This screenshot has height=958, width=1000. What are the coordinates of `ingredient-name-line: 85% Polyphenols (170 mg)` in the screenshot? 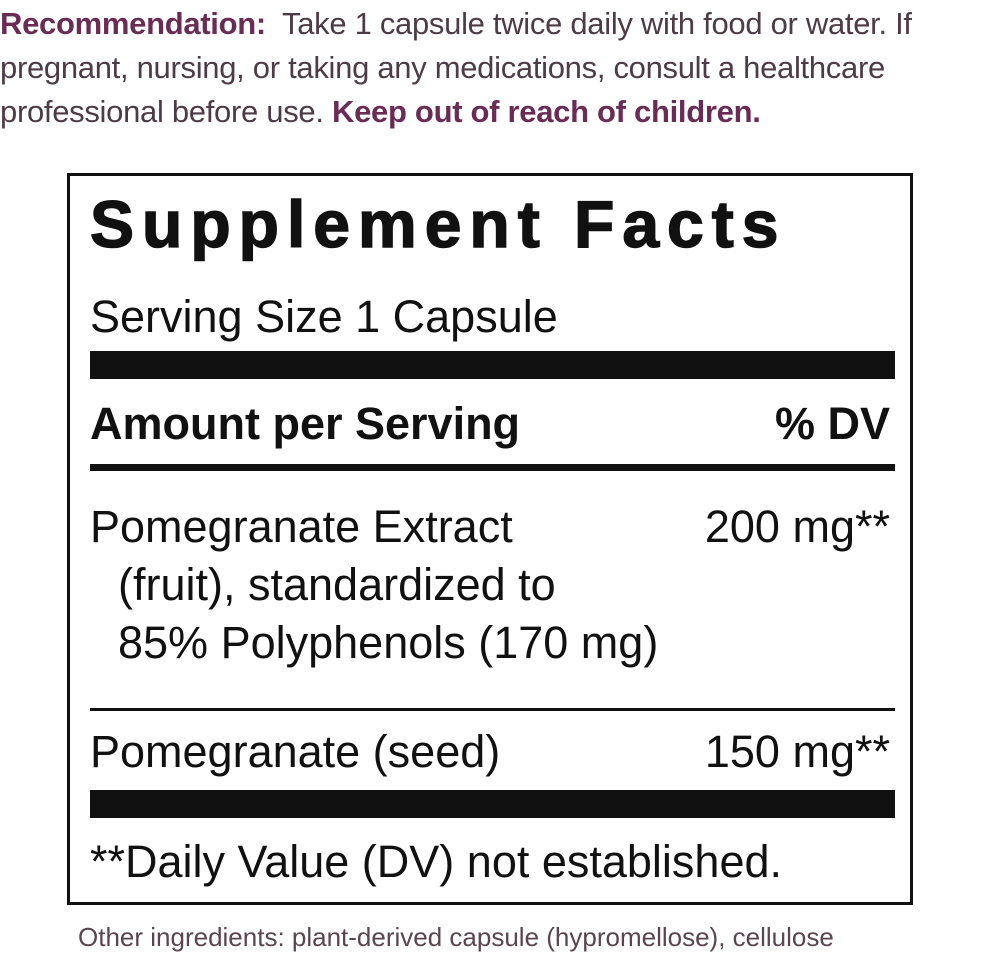 It's located at (388, 642).